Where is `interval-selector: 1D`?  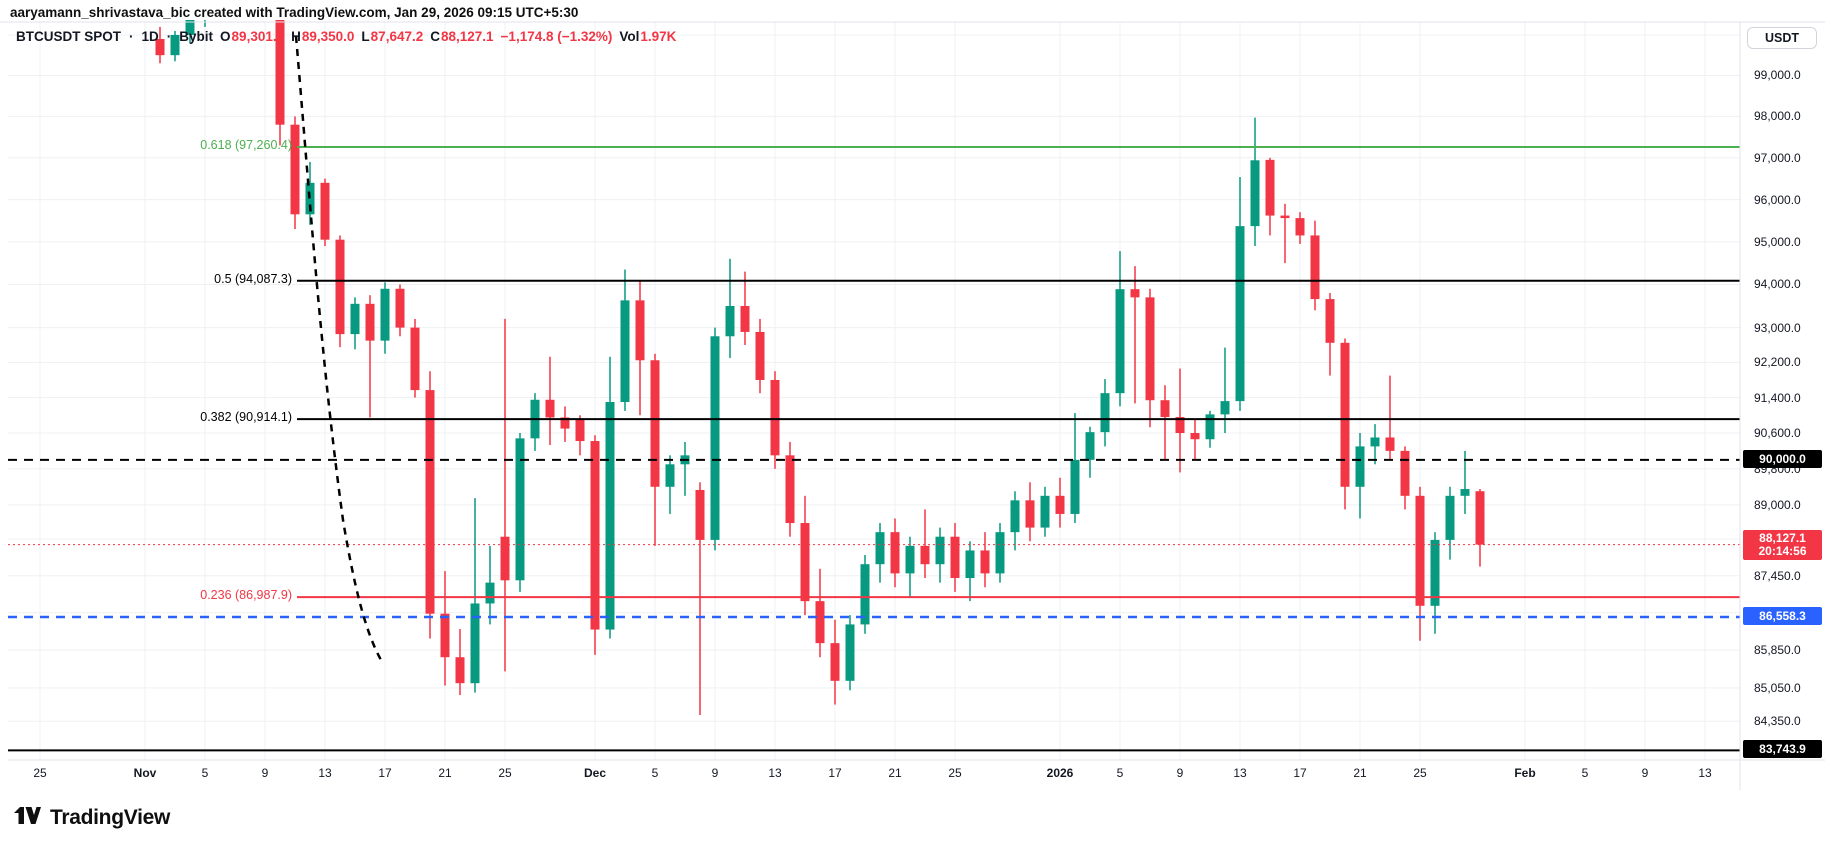
interval-selector: 1D is located at coordinates (150, 36).